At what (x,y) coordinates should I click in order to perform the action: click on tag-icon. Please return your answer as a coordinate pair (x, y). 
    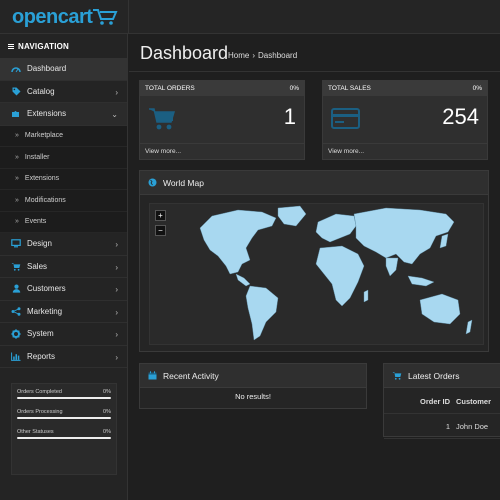
    Looking at the image, I should click on (16, 91).